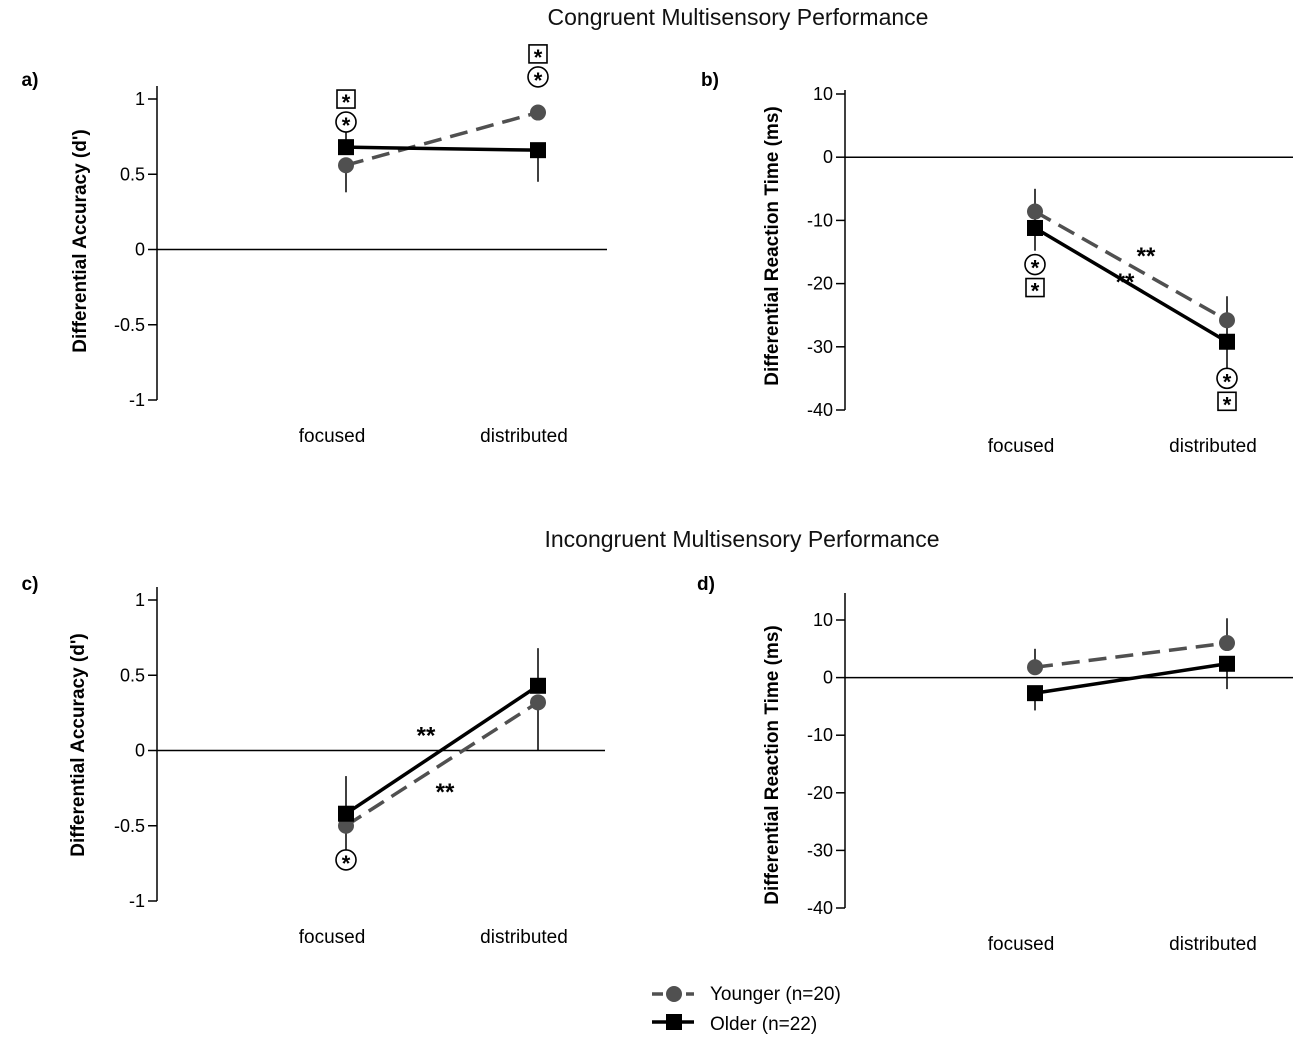 The image size is (1296, 1043). Describe the element at coordinates (80, 240) in the screenshot. I see `panel-1-y-axis-label: Differential Accuracy (d')` at that location.